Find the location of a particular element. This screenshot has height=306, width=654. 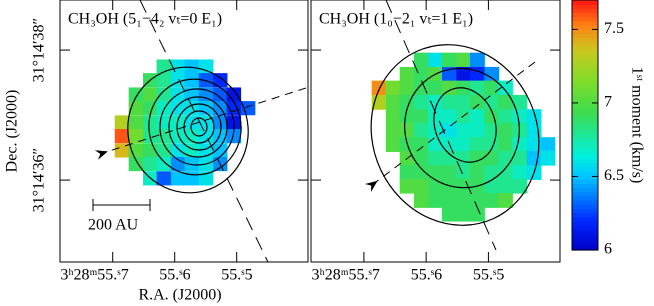

outflow-line is located at coordinates (200, 123).